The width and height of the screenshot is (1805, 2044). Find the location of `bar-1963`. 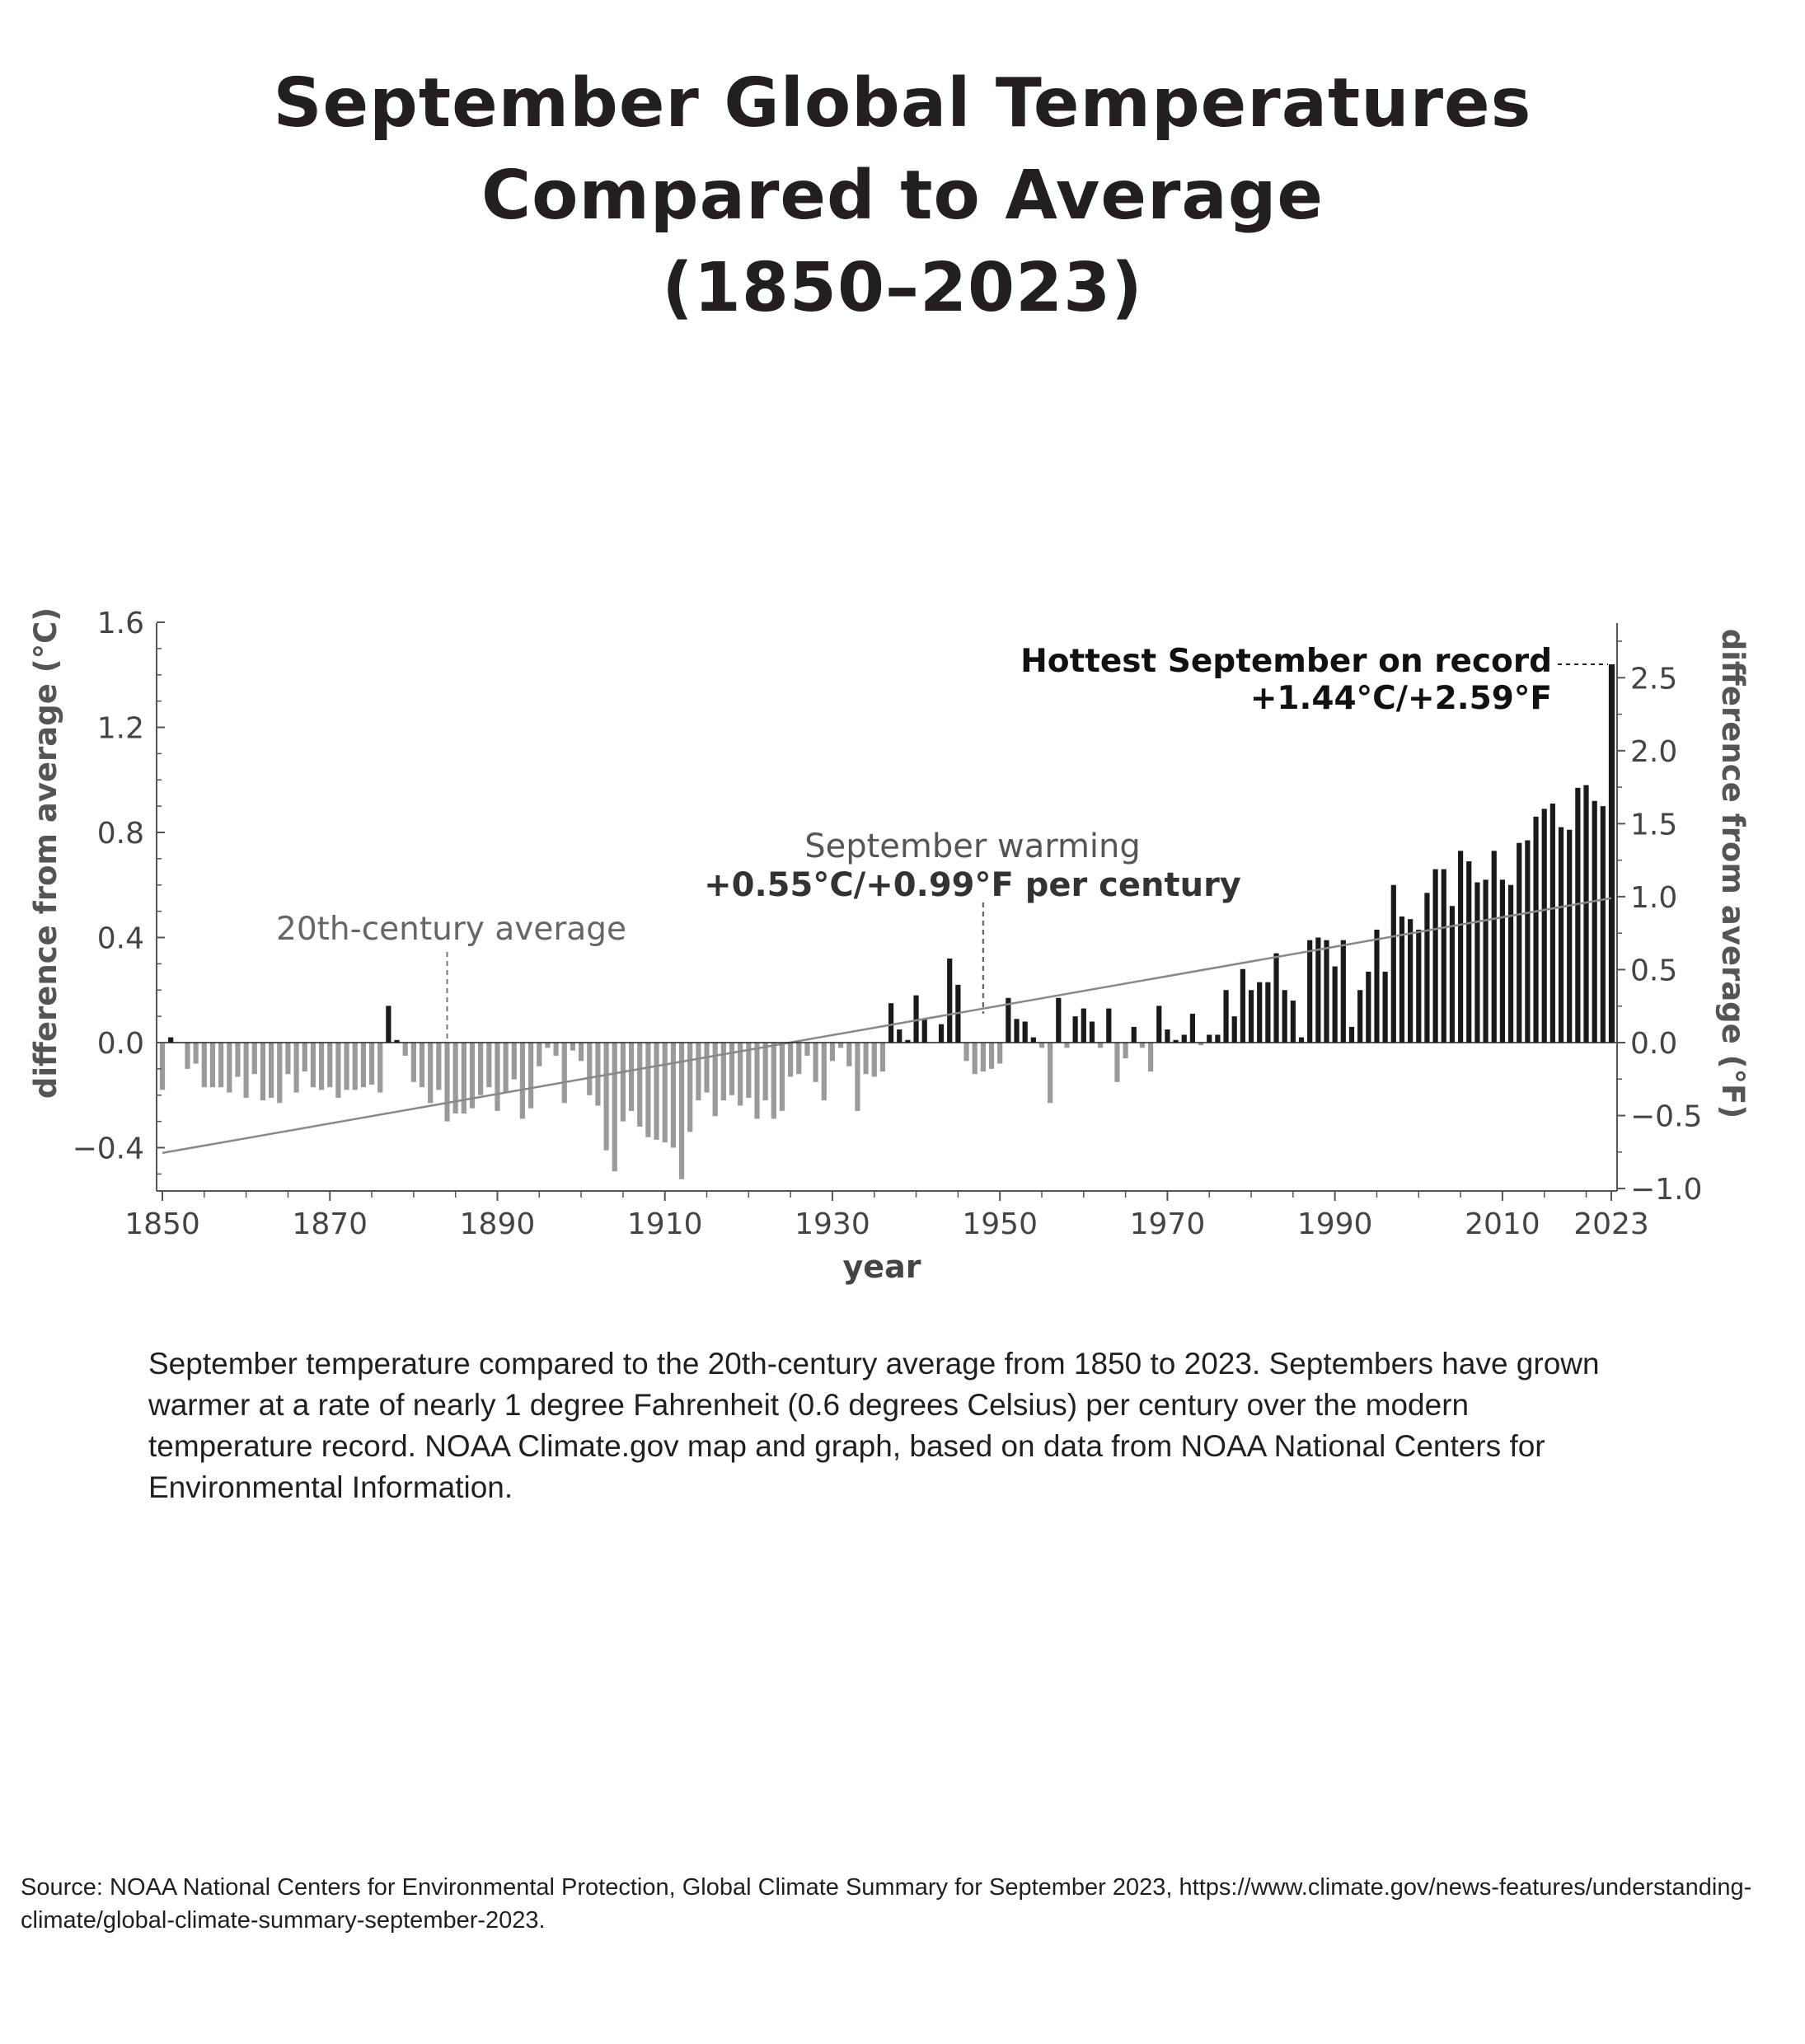

bar-1963 is located at coordinates (1109, 1025).